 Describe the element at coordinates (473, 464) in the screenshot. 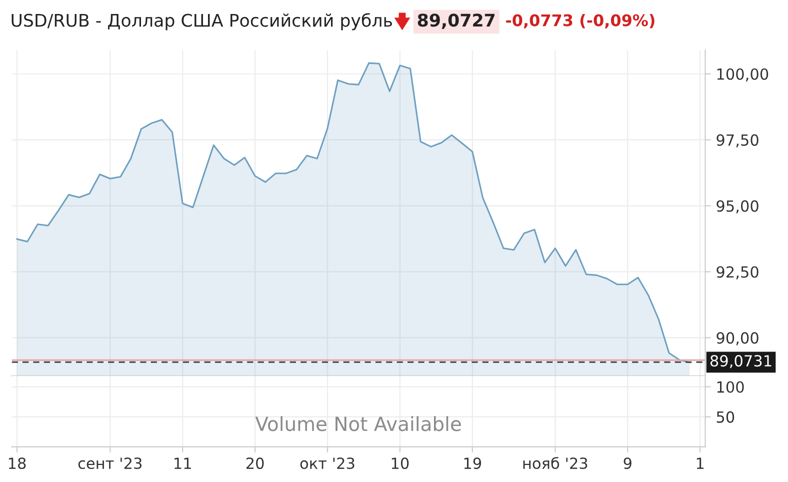

I see `x-tick-label: 19` at that location.